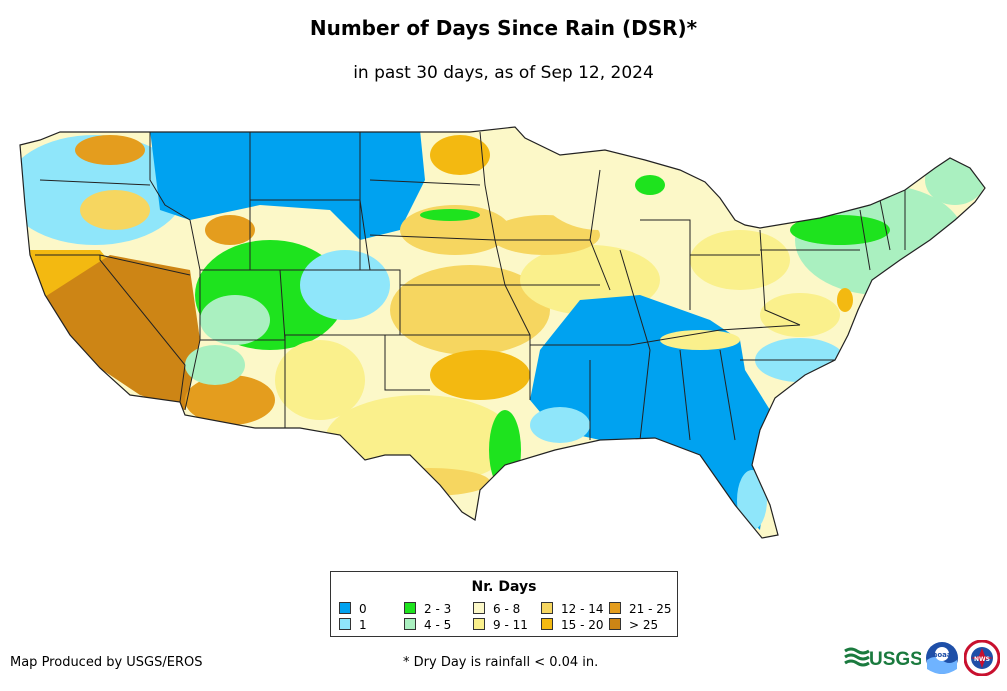 The image size is (1007, 691). I want to click on usgs-wave-icon, so click(857, 657).